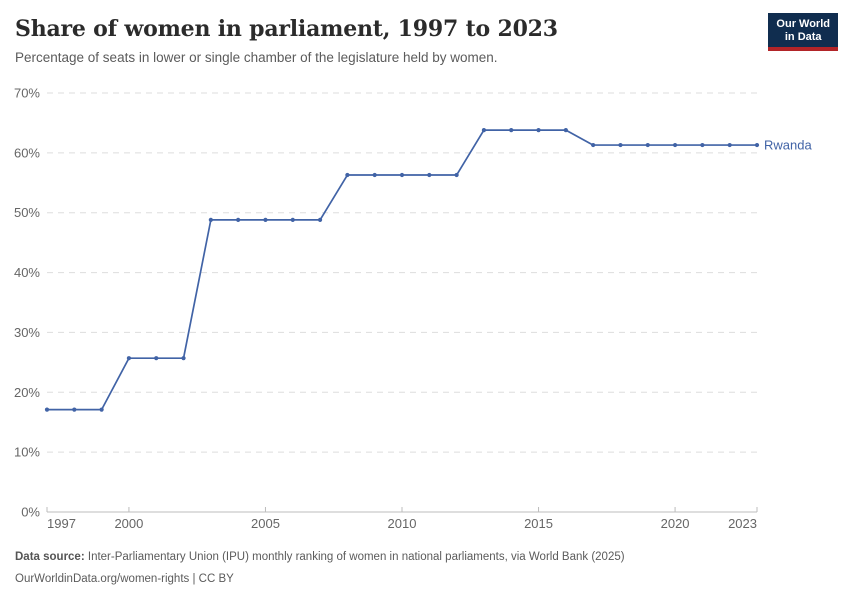 The width and height of the screenshot is (850, 600). I want to click on license-line: OurWorldinData.org/women-rights | CC BY, so click(124, 579).